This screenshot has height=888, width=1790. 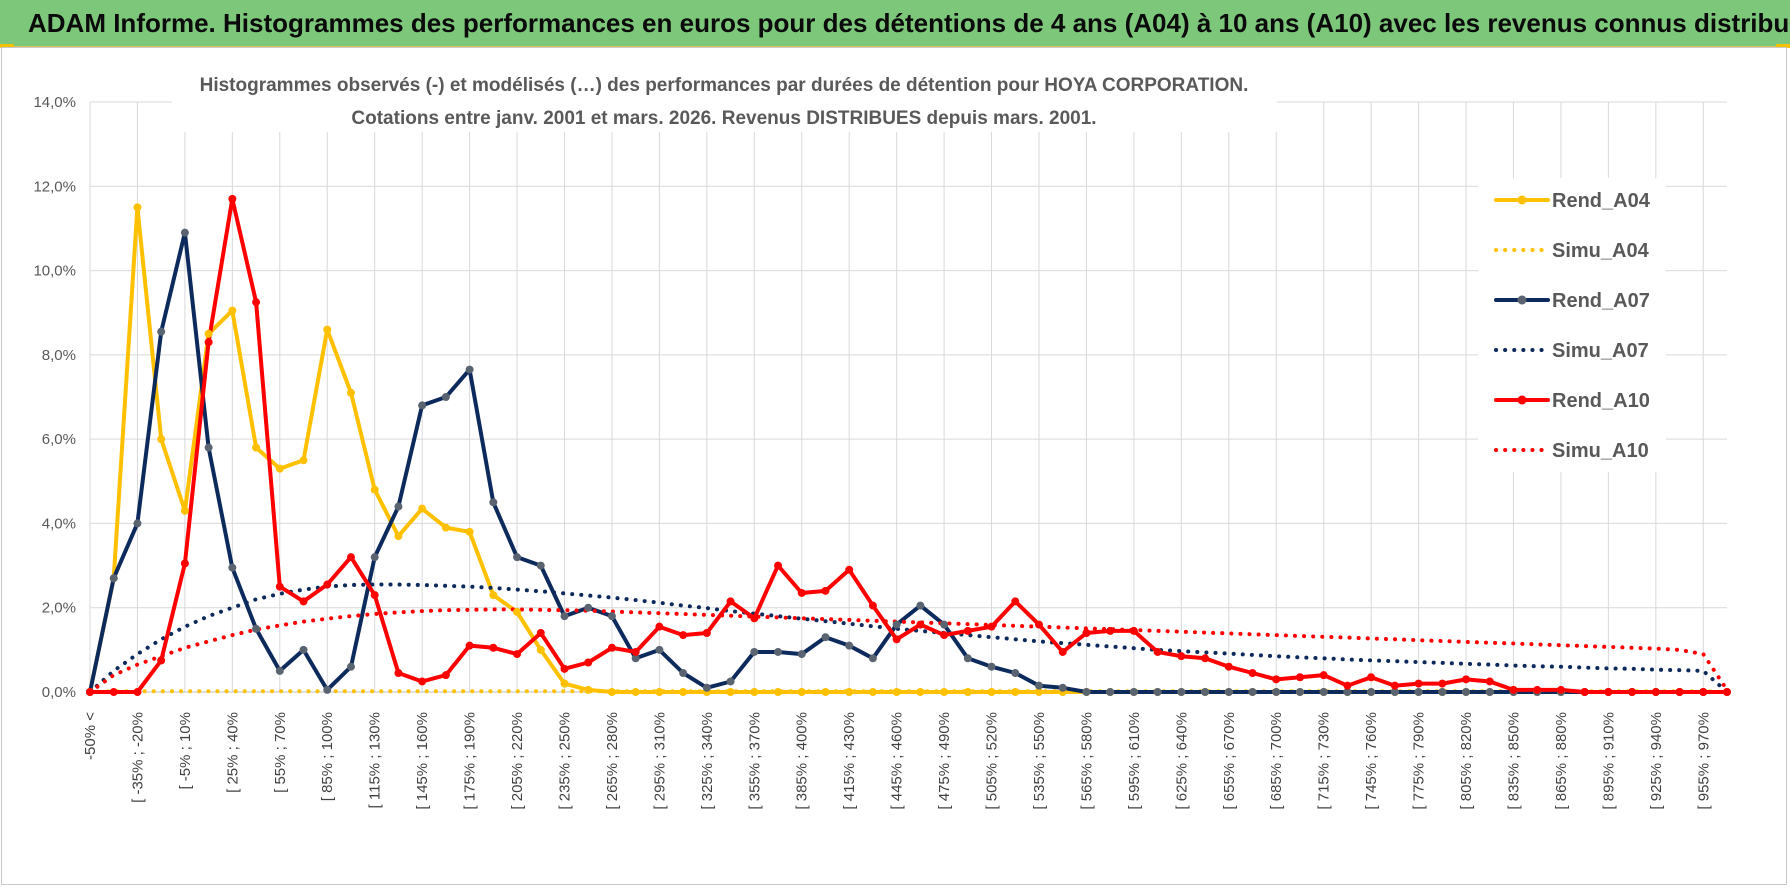 I want to click on legend-marker-Rend_A07, so click(x=1522, y=300).